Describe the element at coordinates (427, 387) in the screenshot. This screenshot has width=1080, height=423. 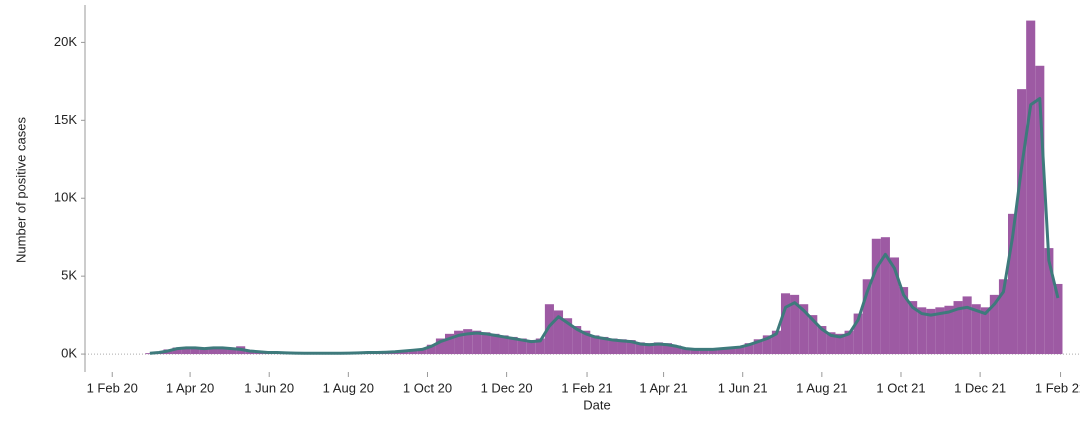
I see `x-tick-label: 1 Oct 20` at that location.